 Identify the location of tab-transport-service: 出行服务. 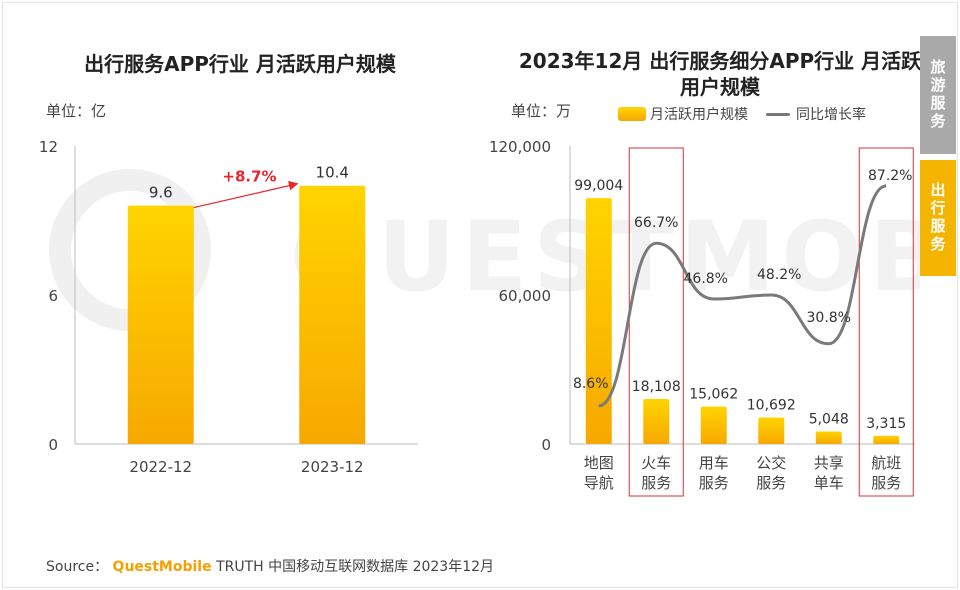
(938, 218).